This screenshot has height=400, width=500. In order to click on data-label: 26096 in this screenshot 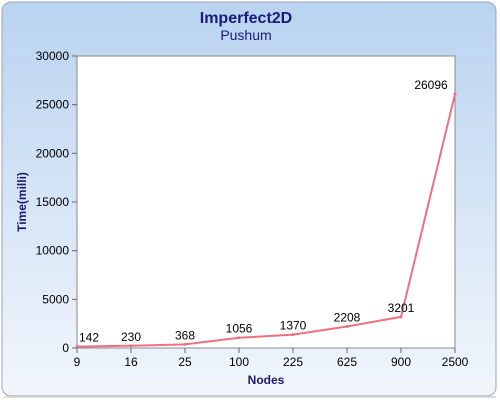, I will do `click(431, 85)`.